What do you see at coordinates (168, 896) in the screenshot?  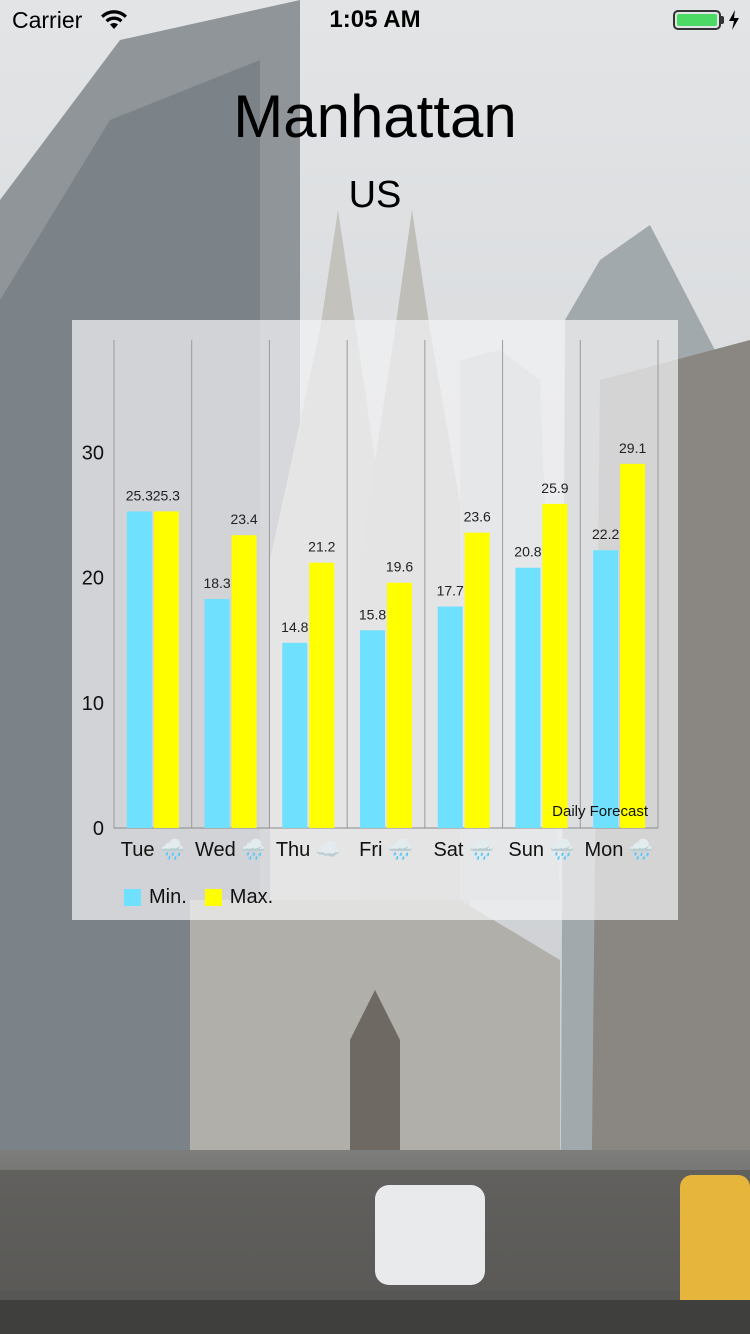 I see `legend-label-min: Min.` at bounding box center [168, 896].